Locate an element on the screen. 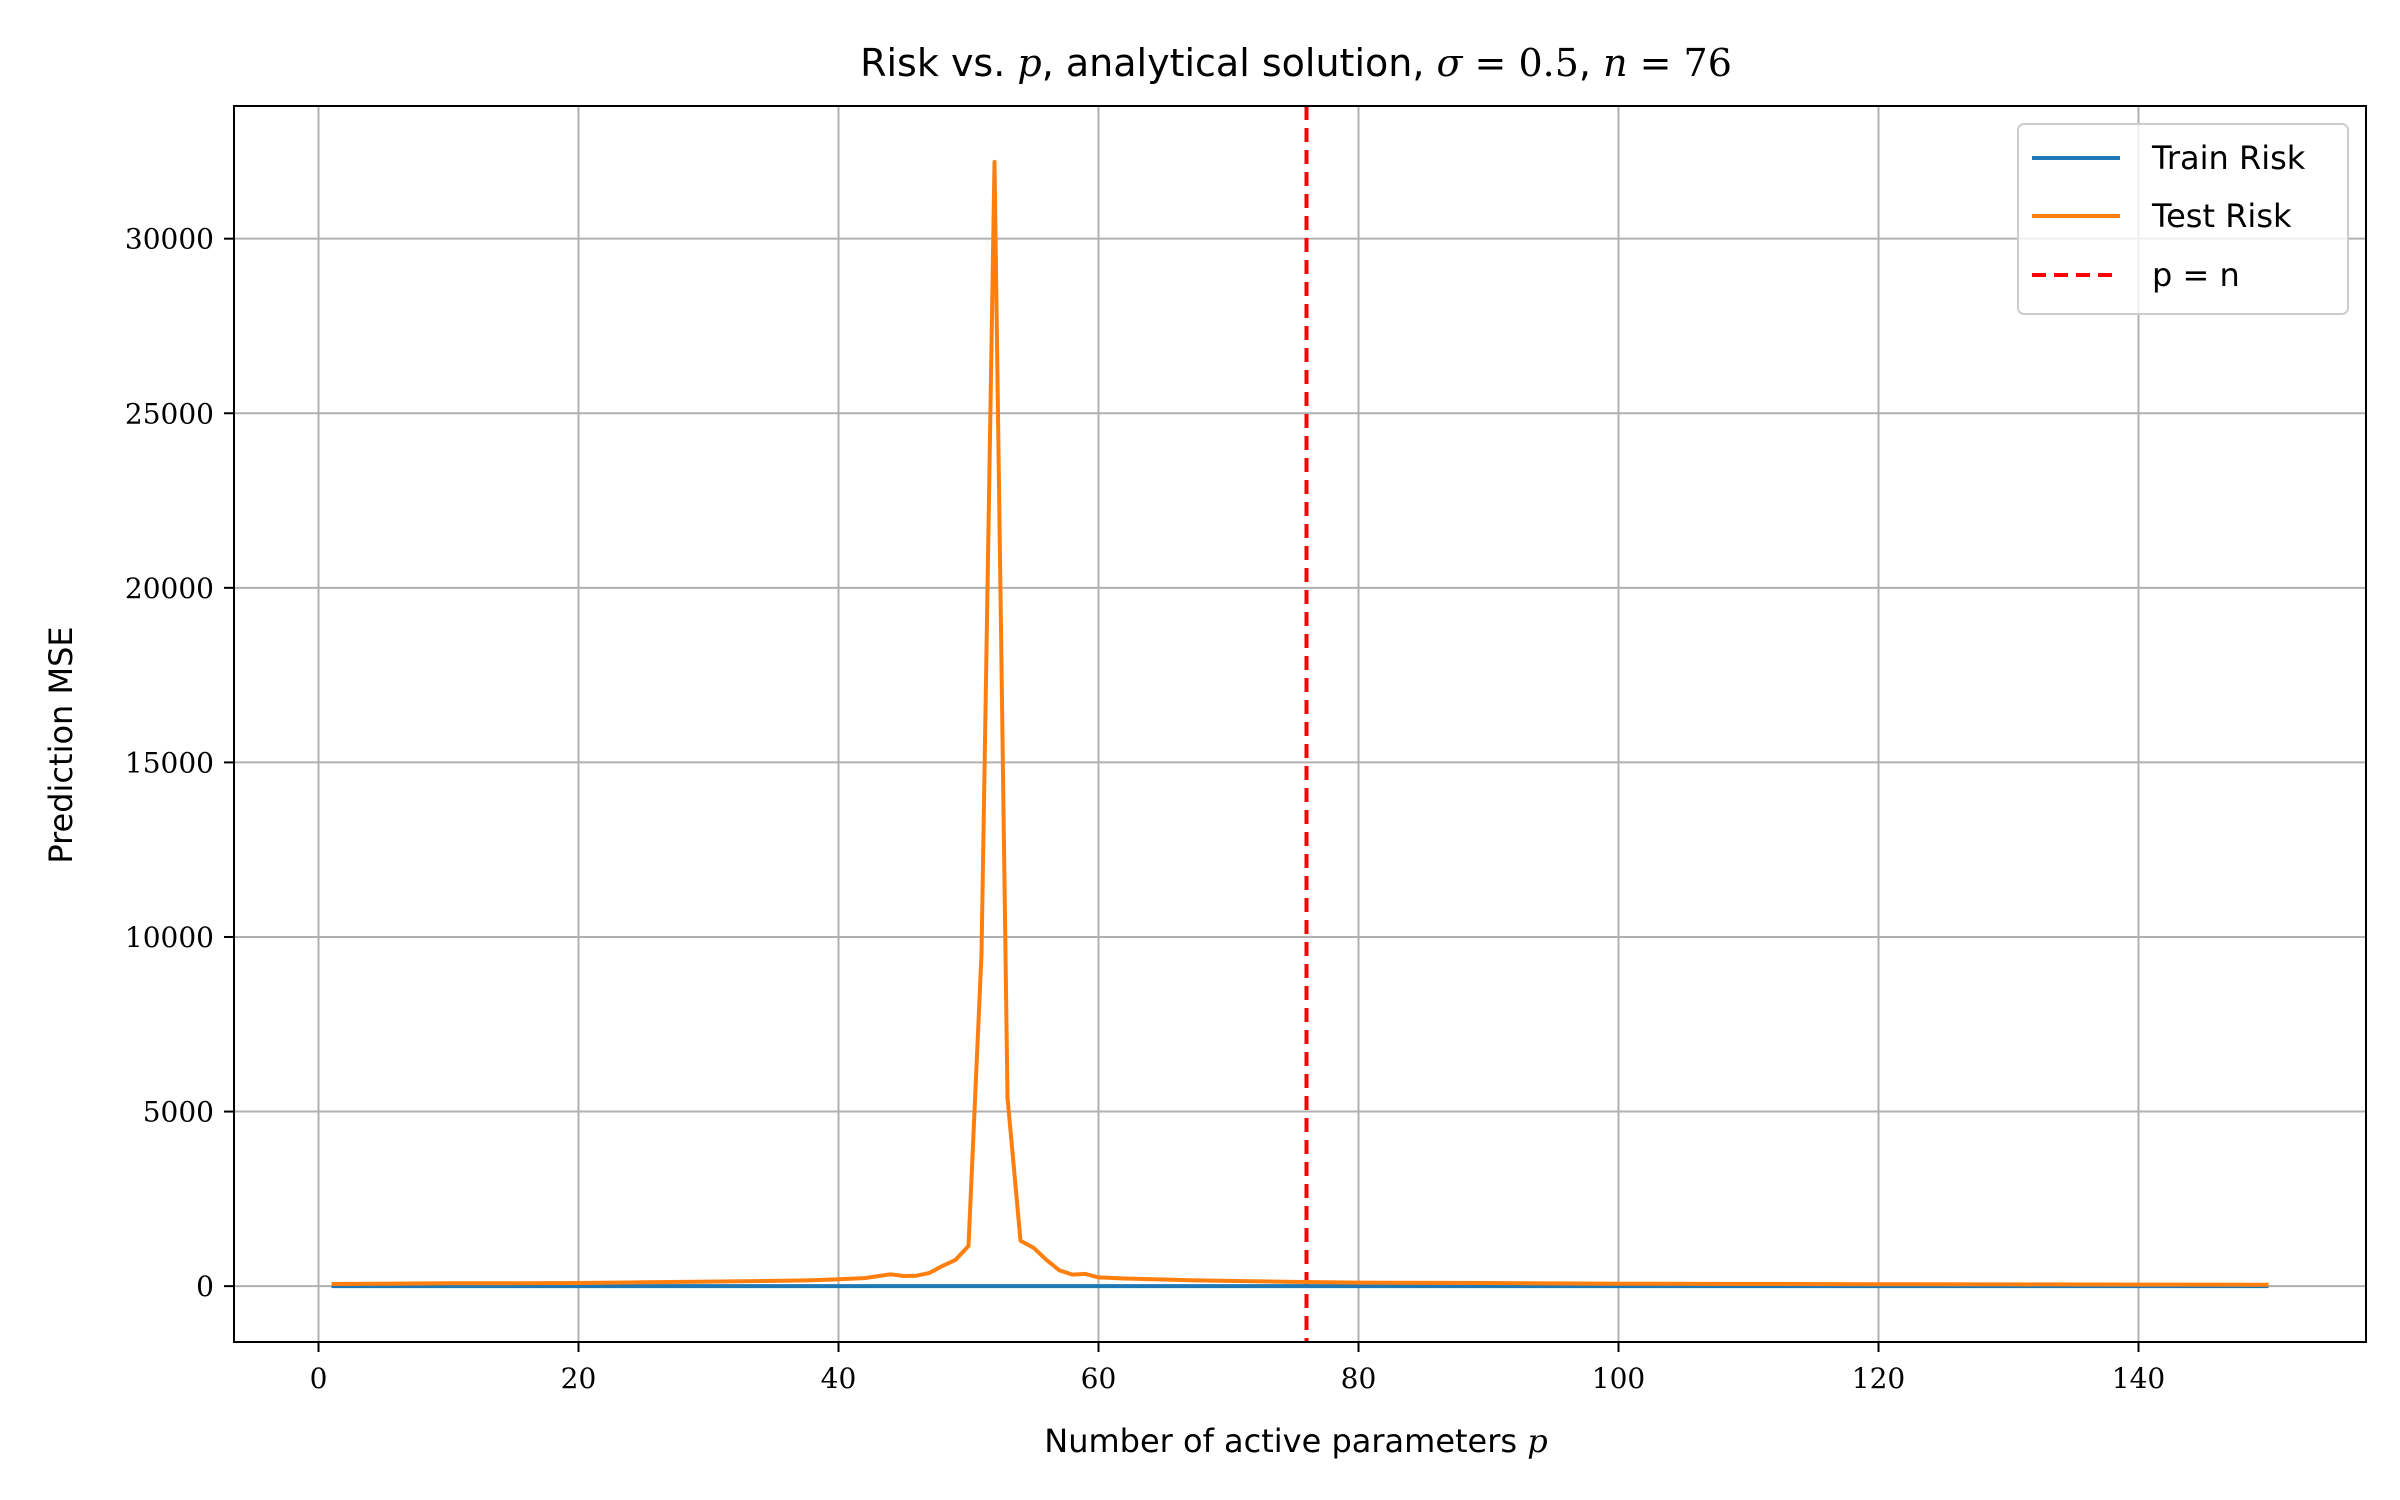  legend-label-train-risk: Train Risk is located at coordinates (2228, 158).